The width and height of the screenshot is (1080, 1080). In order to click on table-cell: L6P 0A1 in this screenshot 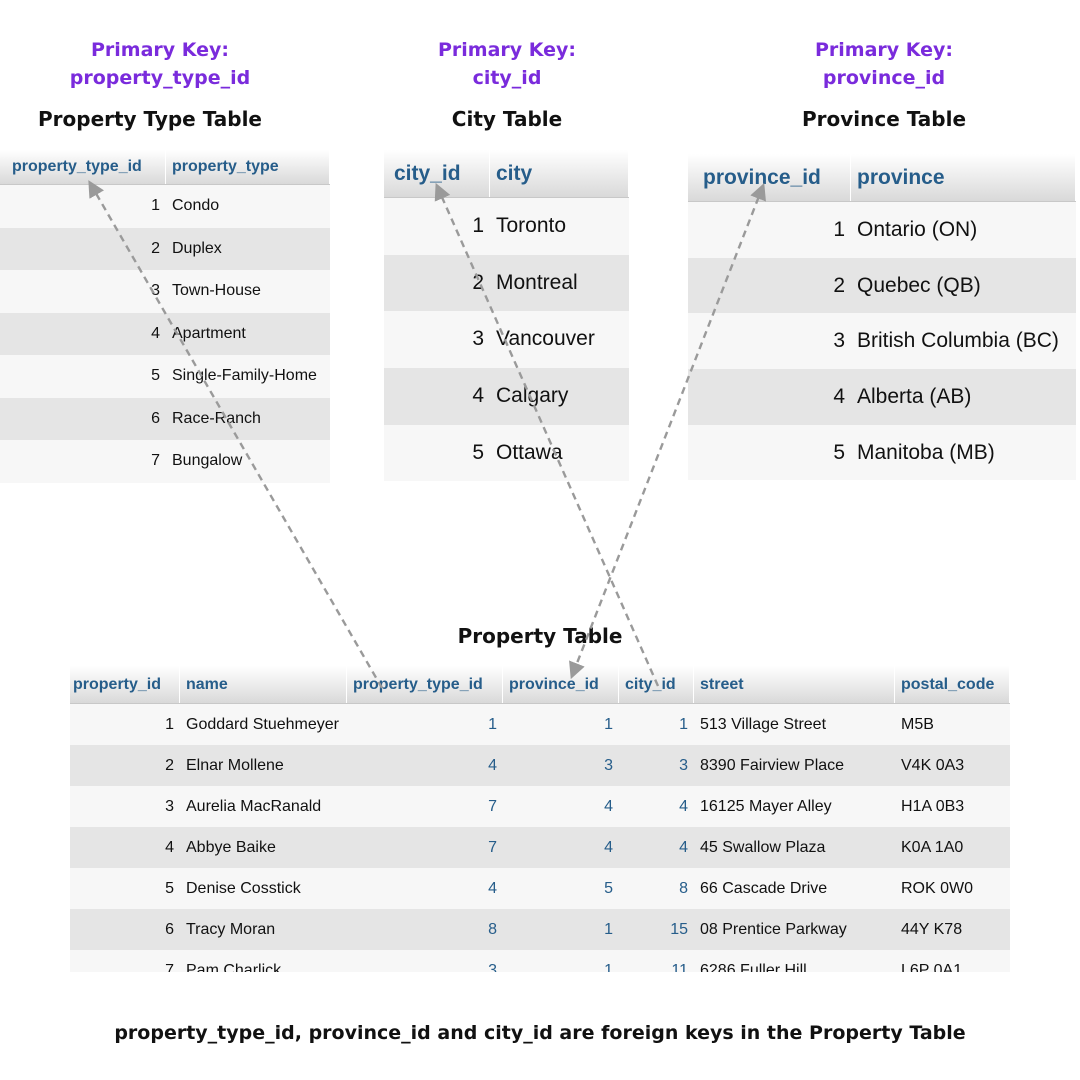, I will do `click(932, 967)`.